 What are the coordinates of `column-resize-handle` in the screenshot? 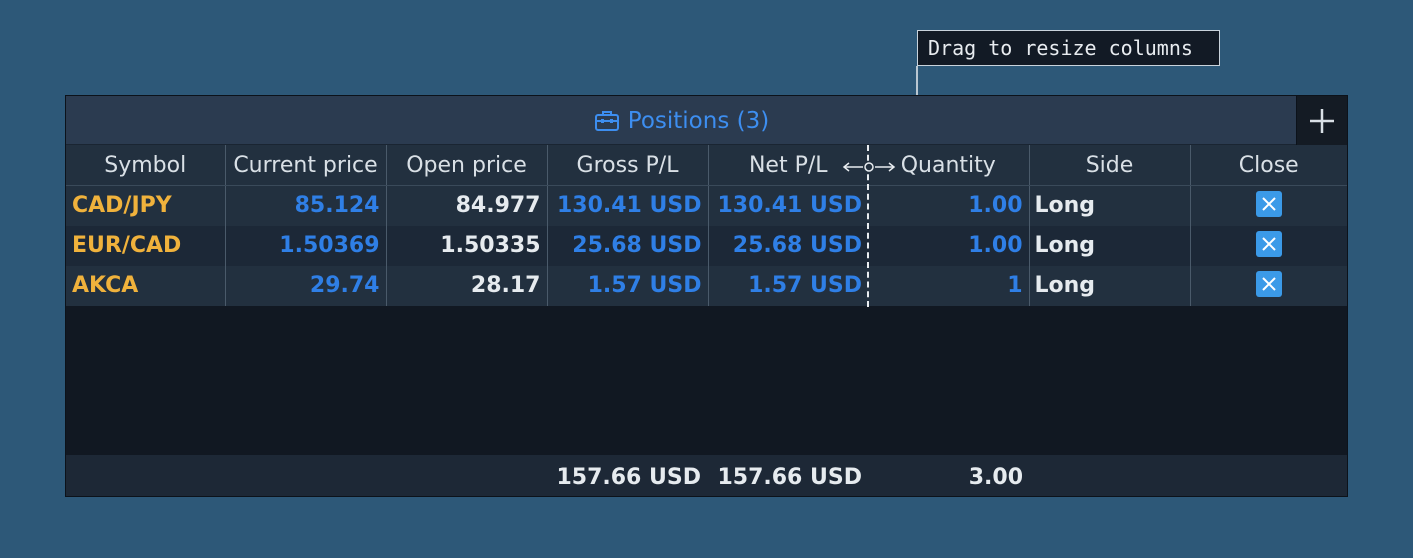 It's located at (868, 226).